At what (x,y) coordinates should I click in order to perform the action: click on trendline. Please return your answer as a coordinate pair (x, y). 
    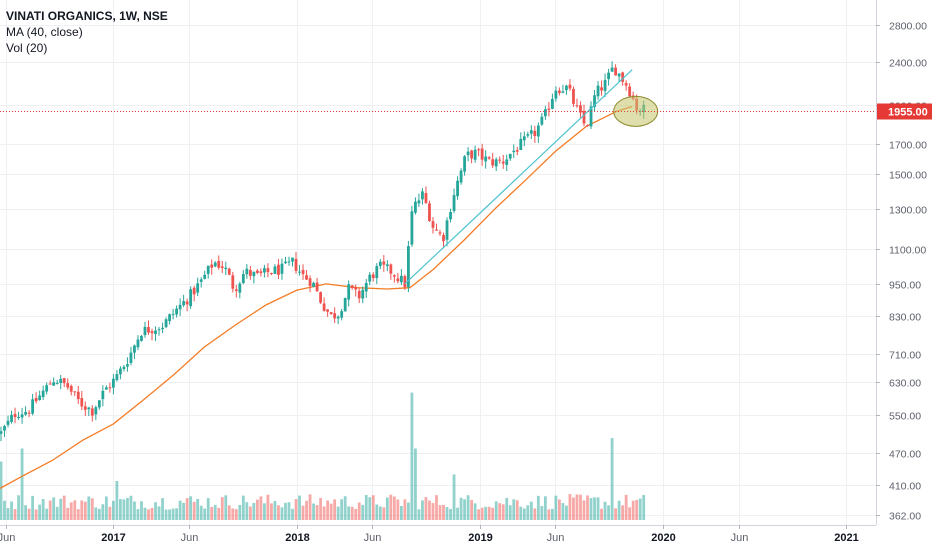
    Looking at the image, I should click on (518, 177).